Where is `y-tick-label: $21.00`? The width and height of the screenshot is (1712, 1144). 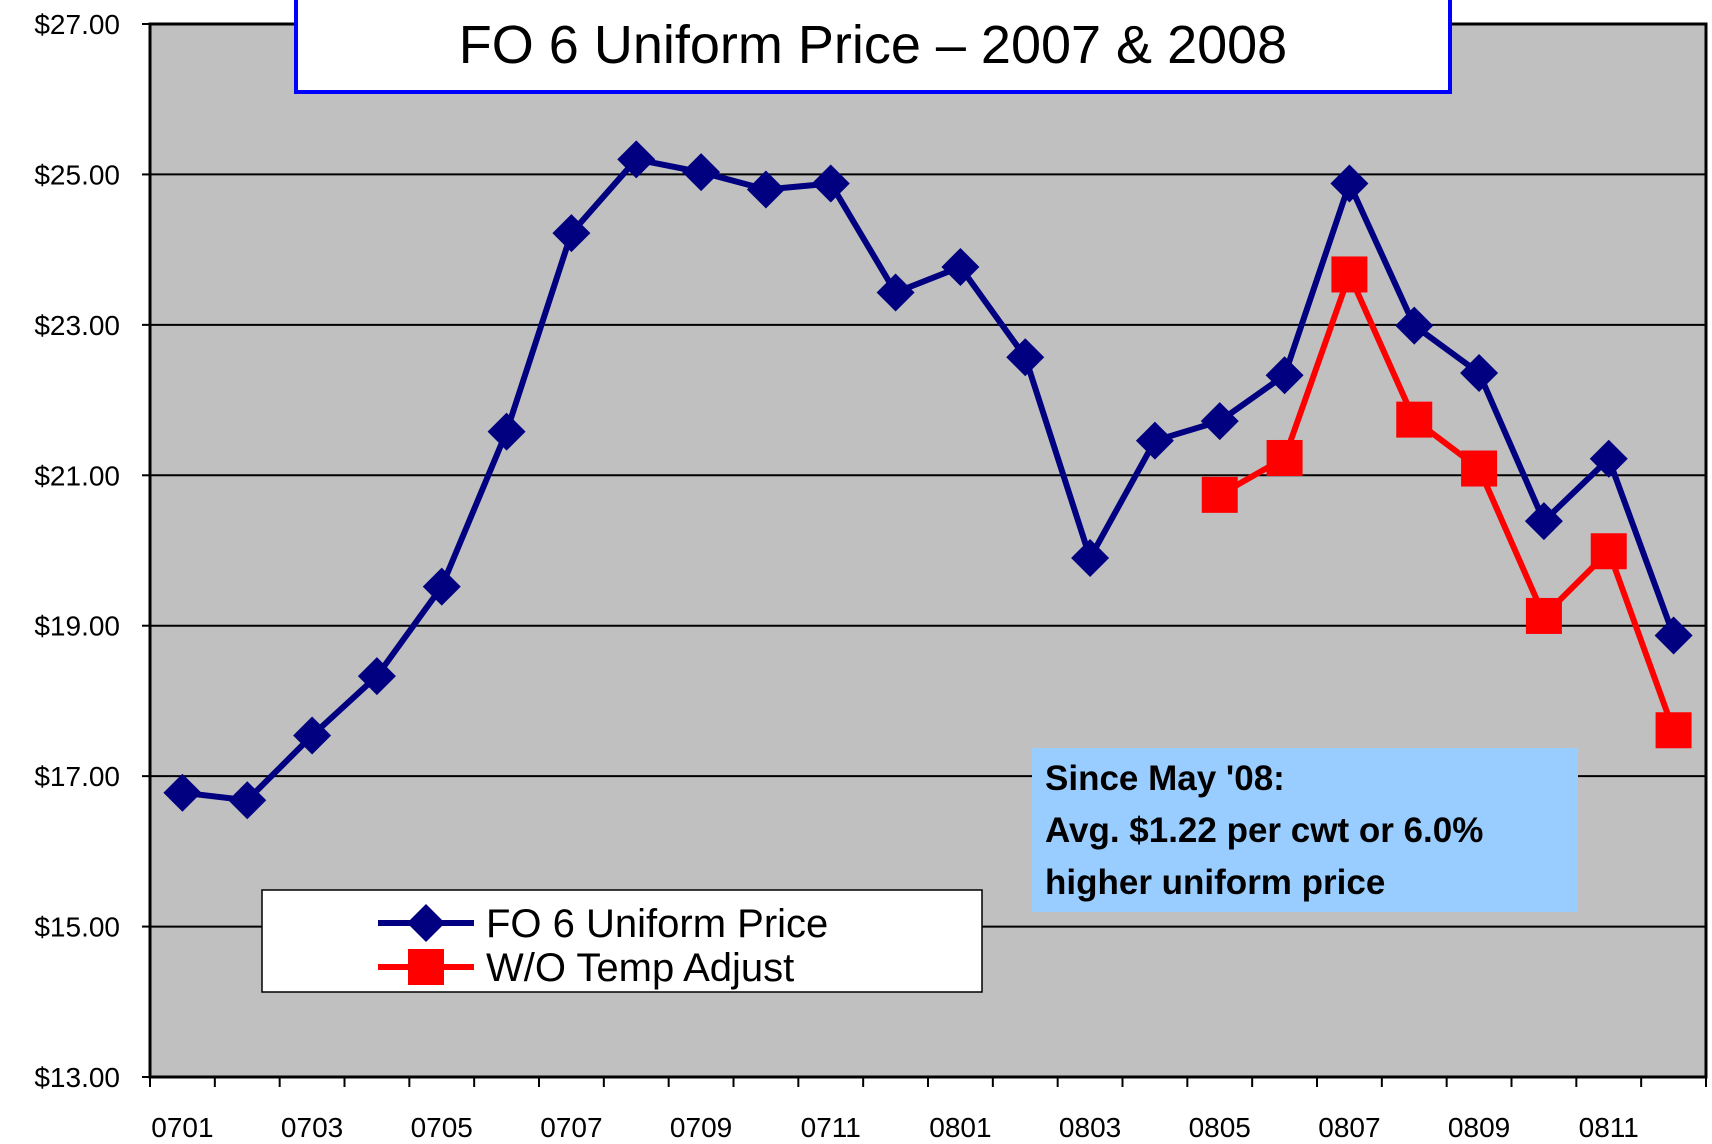
y-tick-label: $21.00 is located at coordinates (77, 475).